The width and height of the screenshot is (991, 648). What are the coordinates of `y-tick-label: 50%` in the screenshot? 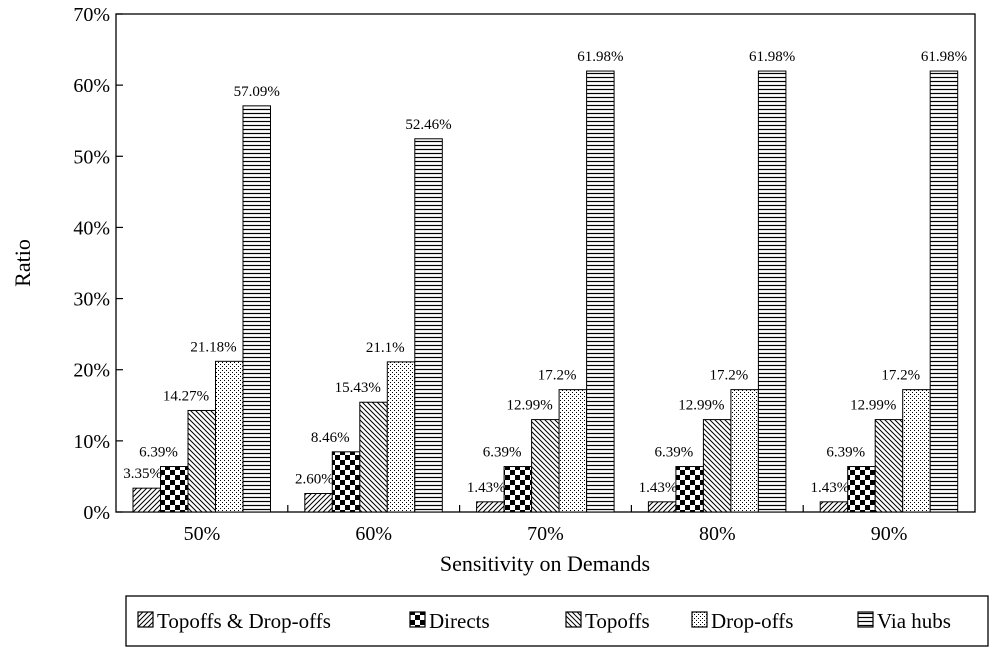 It's located at (91, 157).